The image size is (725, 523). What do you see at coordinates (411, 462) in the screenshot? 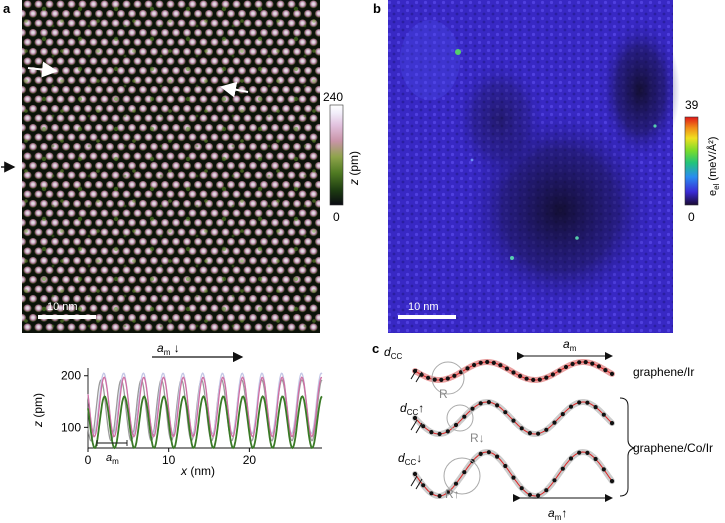
I see `row3-dcc-sub: CC` at bounding box center [411, 462].